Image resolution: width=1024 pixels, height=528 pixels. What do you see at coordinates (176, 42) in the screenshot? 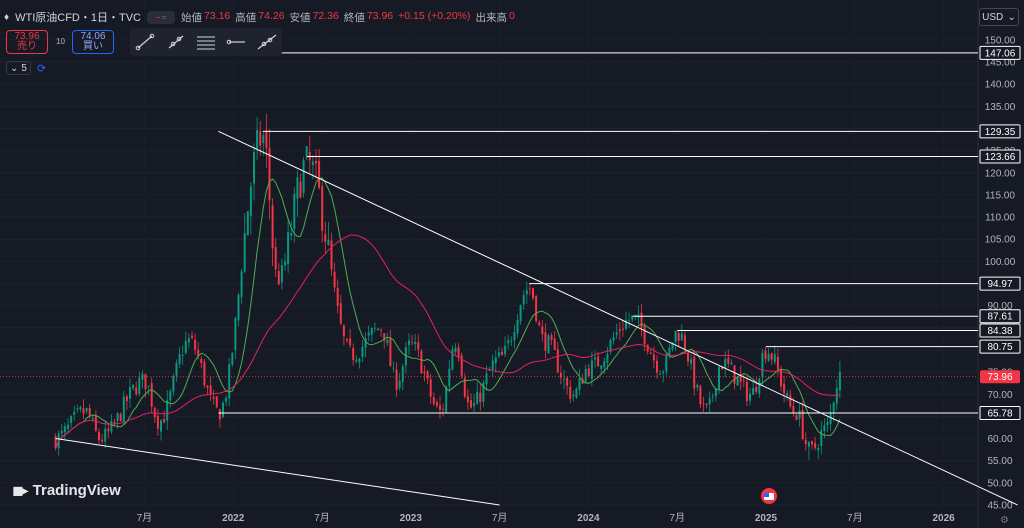
I see `ray-icon` at bounding box center [176, 42].